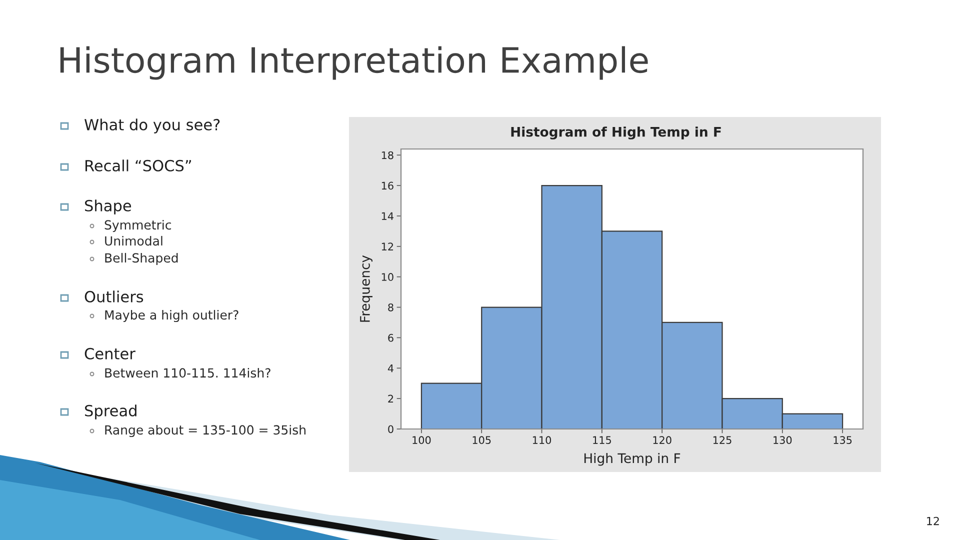  I want to click on x-tick-label: 100, so click(421, 440).